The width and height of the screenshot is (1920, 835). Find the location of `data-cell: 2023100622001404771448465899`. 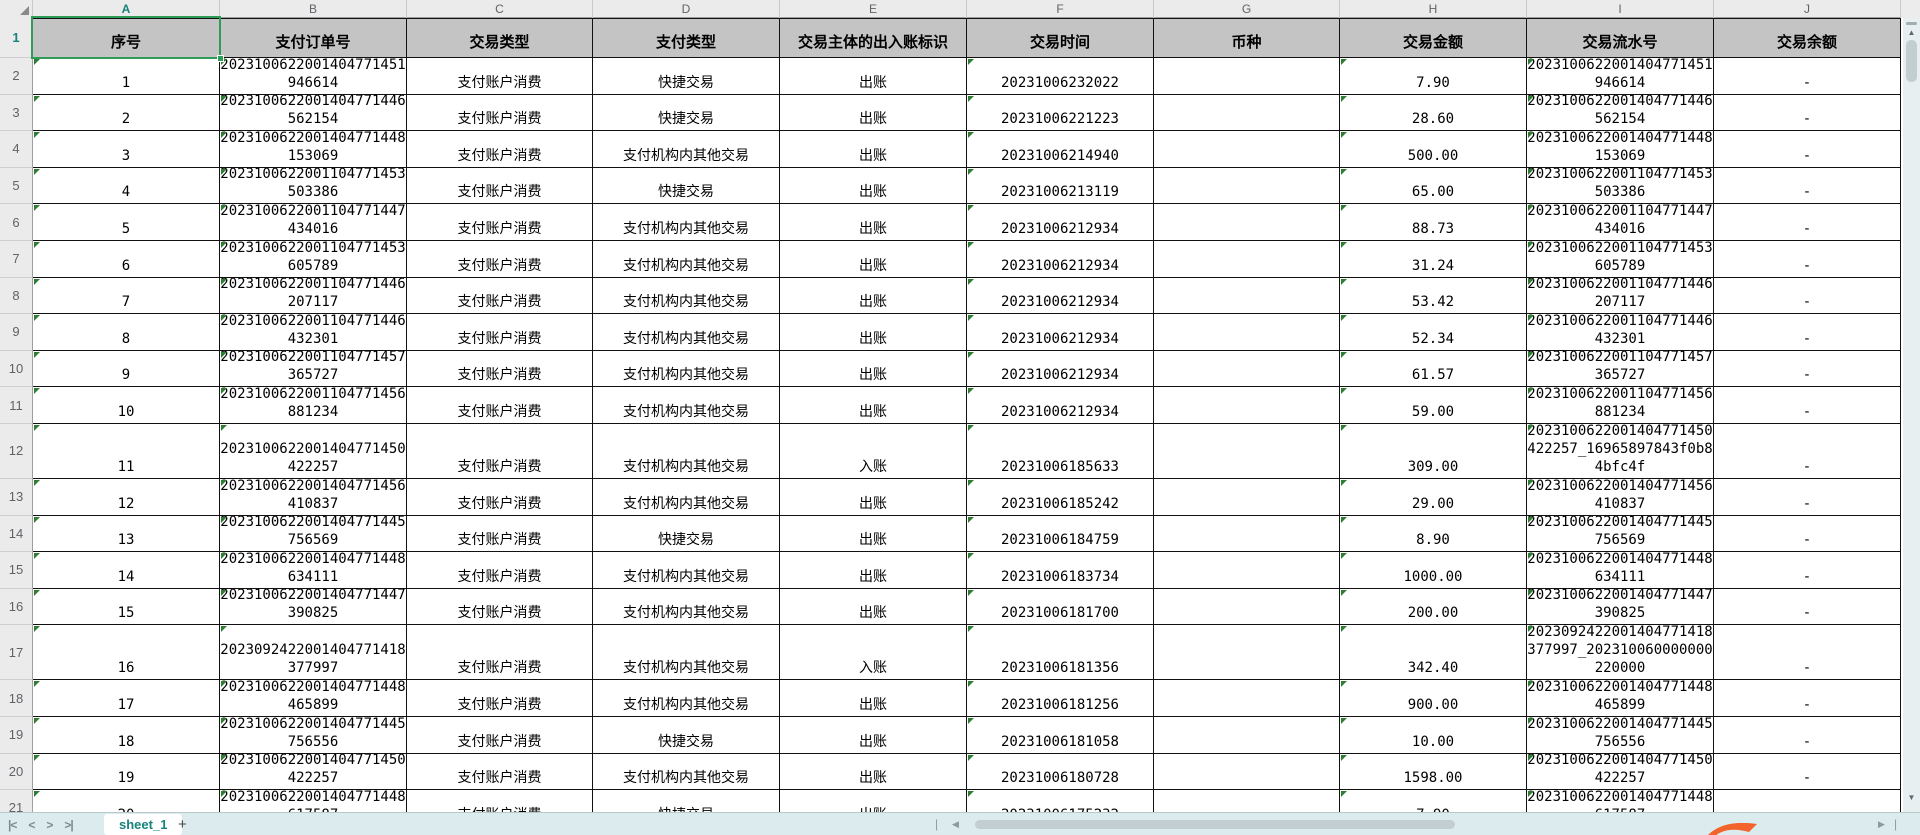

data-cell: 2023100622001404771448465899 is located at coordinates (1620, 698).